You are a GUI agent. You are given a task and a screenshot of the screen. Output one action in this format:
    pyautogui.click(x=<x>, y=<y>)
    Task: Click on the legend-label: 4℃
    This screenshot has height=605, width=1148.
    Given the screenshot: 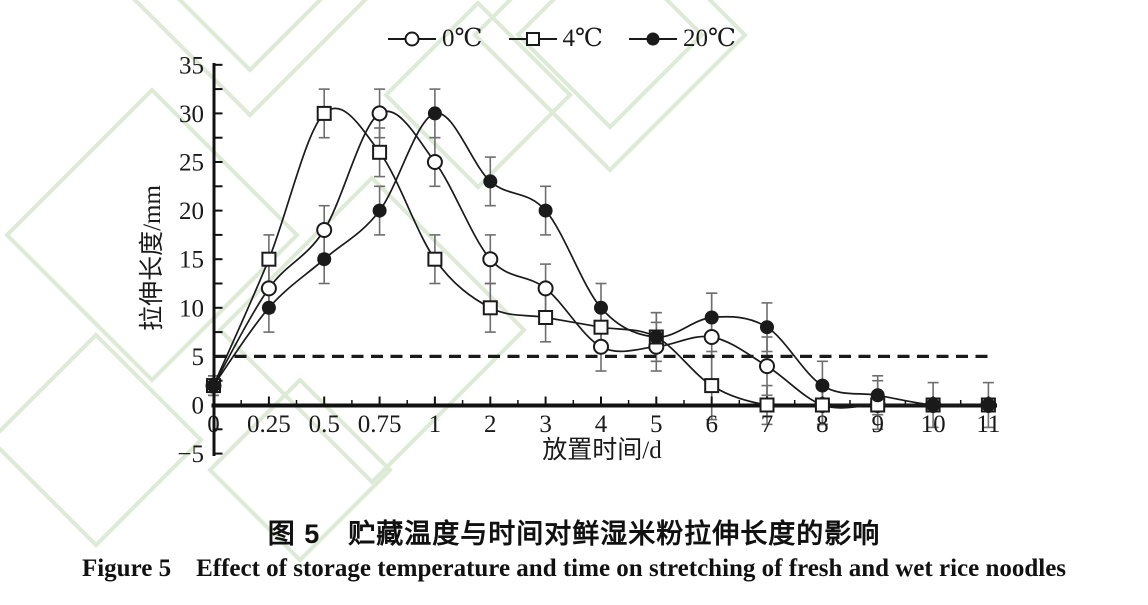 What is the action you would take?
    pyautogui.click(x=582, y=38)
    